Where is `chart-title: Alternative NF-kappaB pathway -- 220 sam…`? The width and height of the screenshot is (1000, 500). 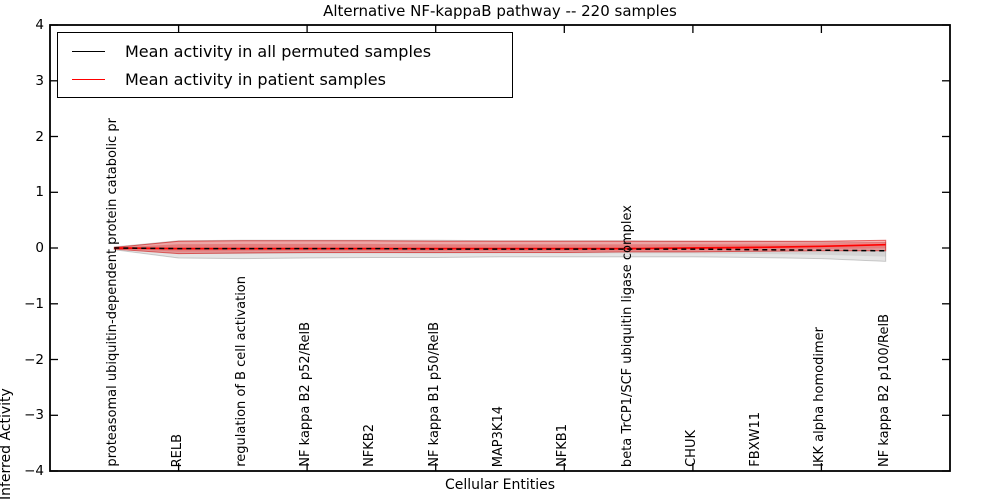 chart-title: Alternative NF-kappaB pathway -- 220 sam… is located at coordinates (500, 11).